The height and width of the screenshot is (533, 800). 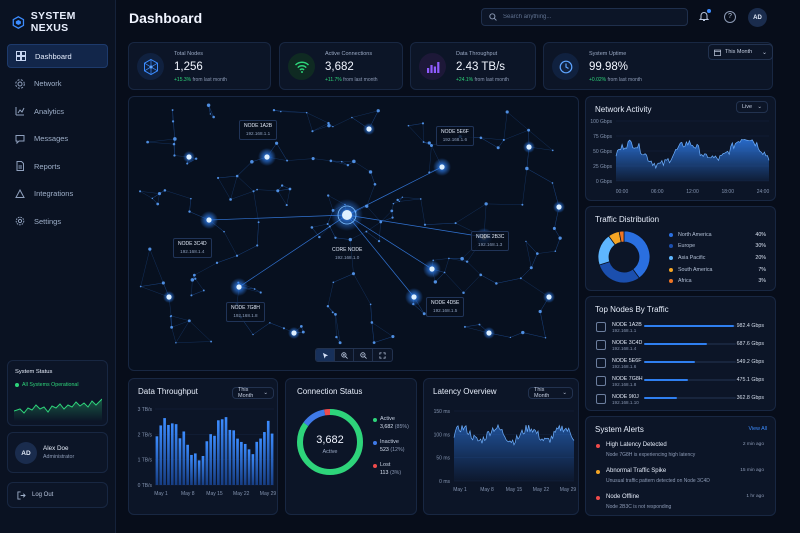 What do you see at coordinates (48, 221) in the screenshot?
I see `sidebar-item-label: Settings` at bounding box center [48, 221].